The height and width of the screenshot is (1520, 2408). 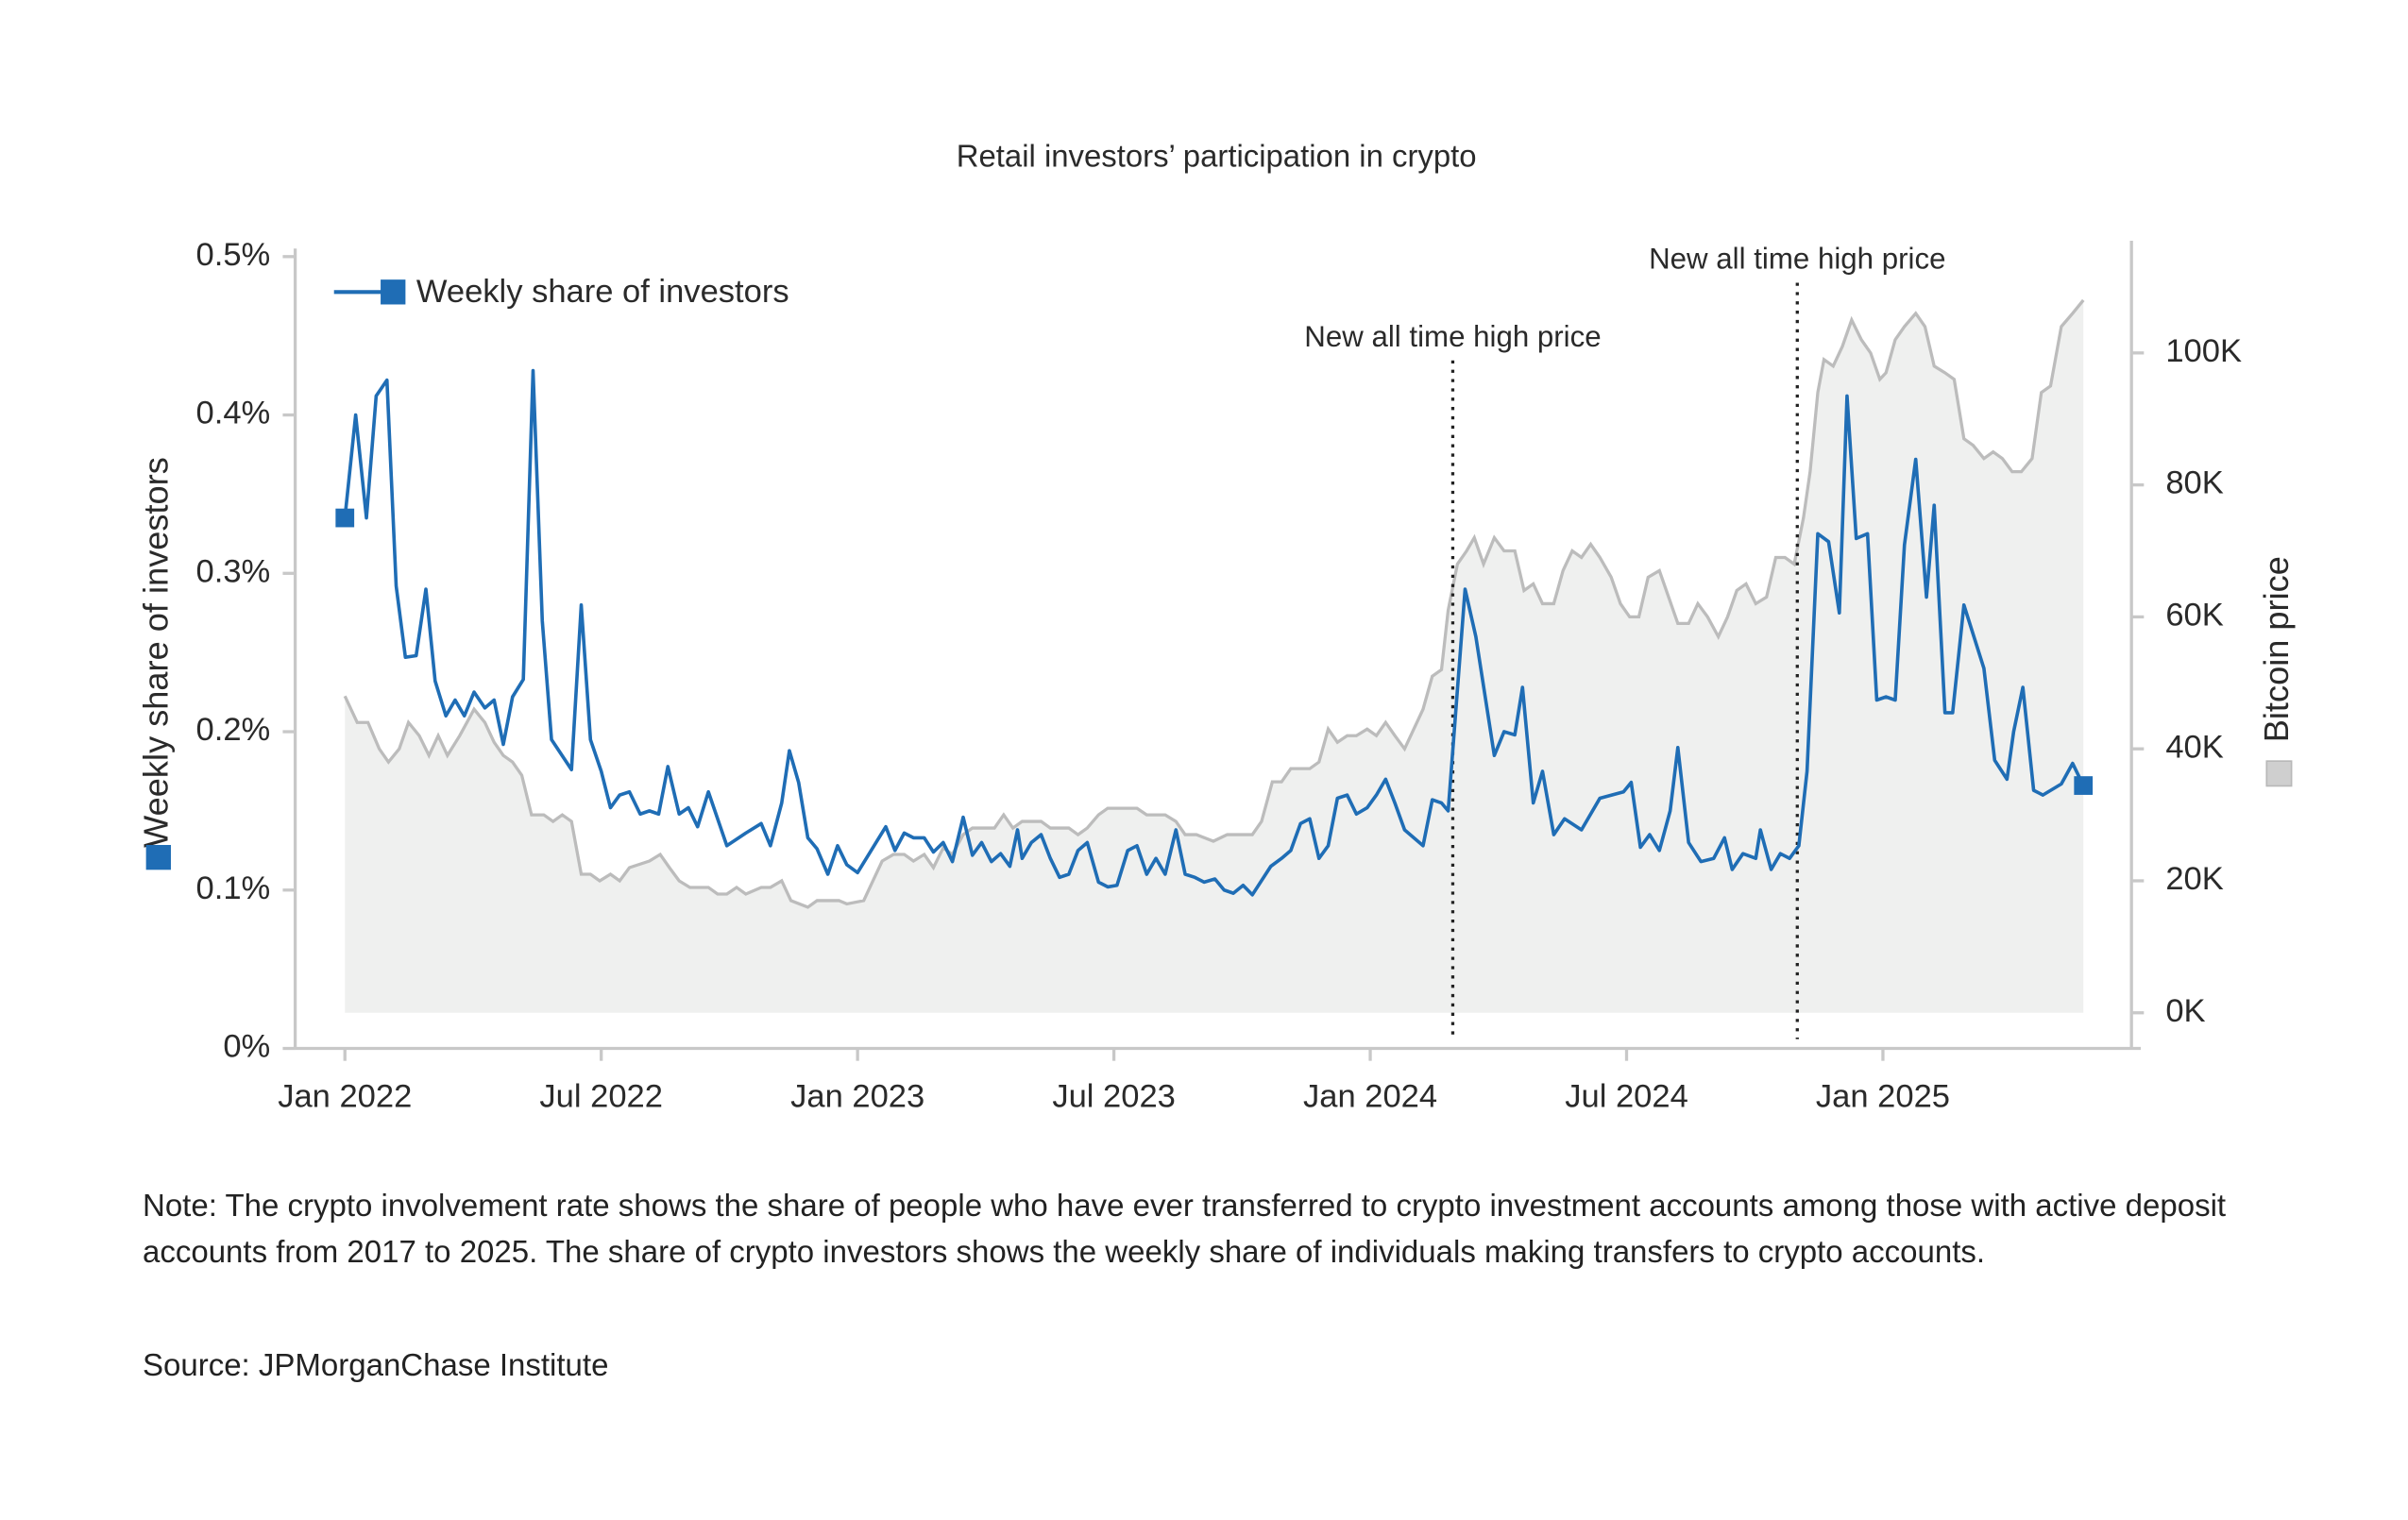 What do you see at coordinates (233, 888) in the screenshot?
I see `y-tick-label: 0.1%` at bounding box center [233, 888].